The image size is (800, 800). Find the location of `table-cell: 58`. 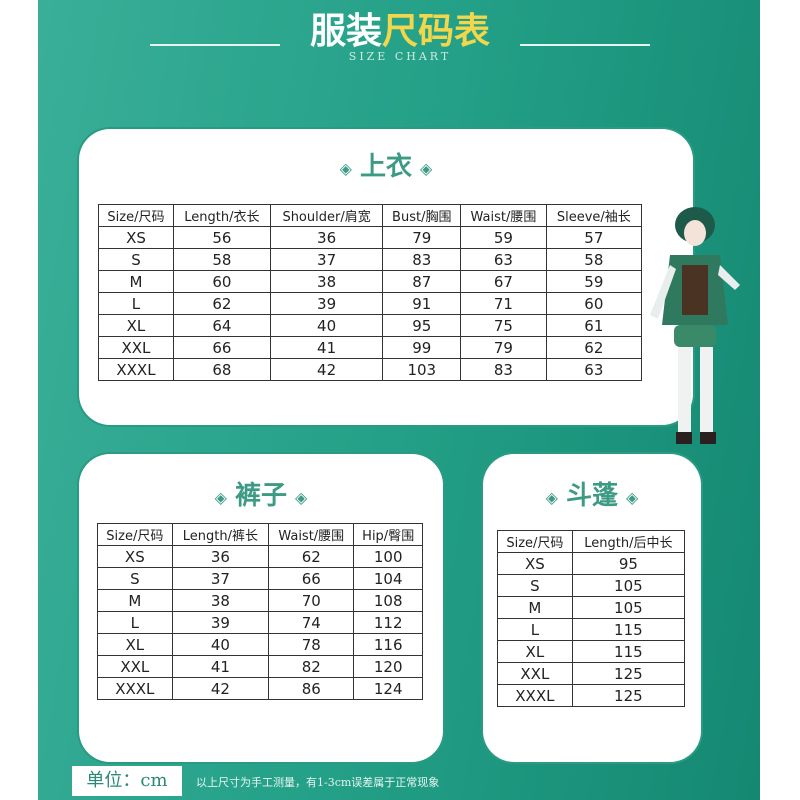

table-cell: 58 is located at coordinates (221, 259).